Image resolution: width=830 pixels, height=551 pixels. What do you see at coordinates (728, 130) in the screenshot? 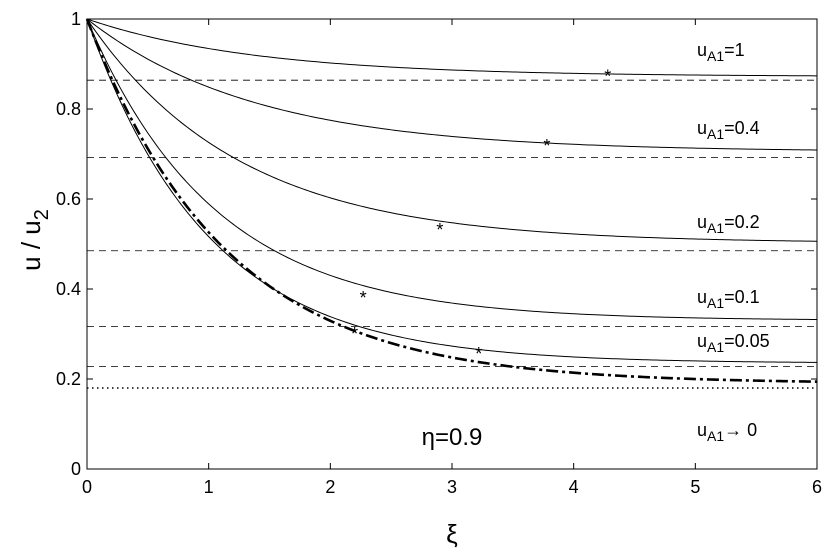
I see `series-label: uA1=0.4` at bounding box center [728, 130].